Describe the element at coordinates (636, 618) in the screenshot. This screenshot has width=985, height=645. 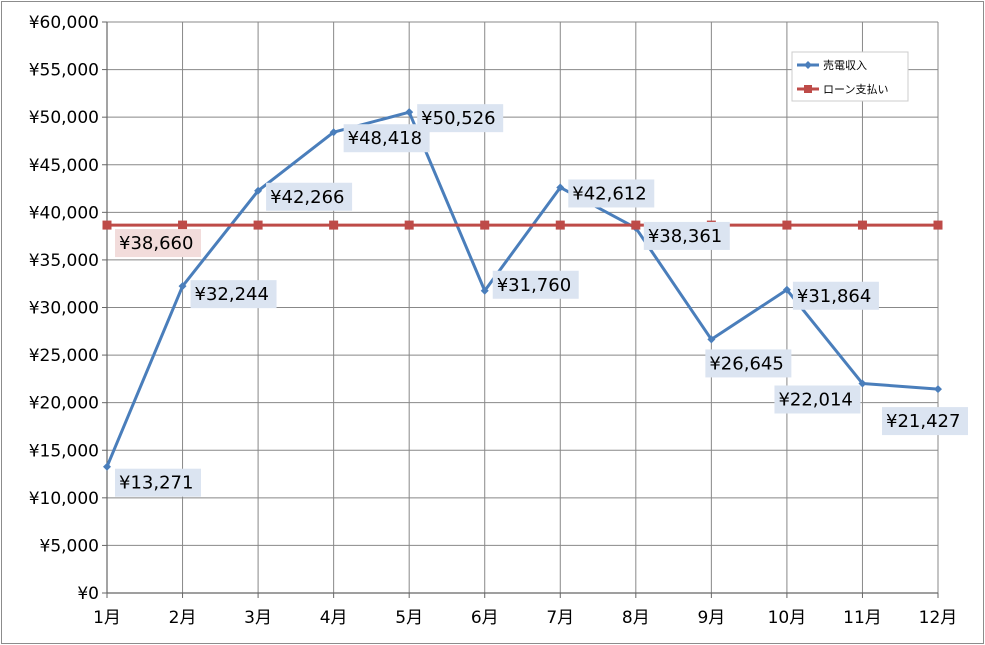
I see `x-tick-label: 8月` at that location.